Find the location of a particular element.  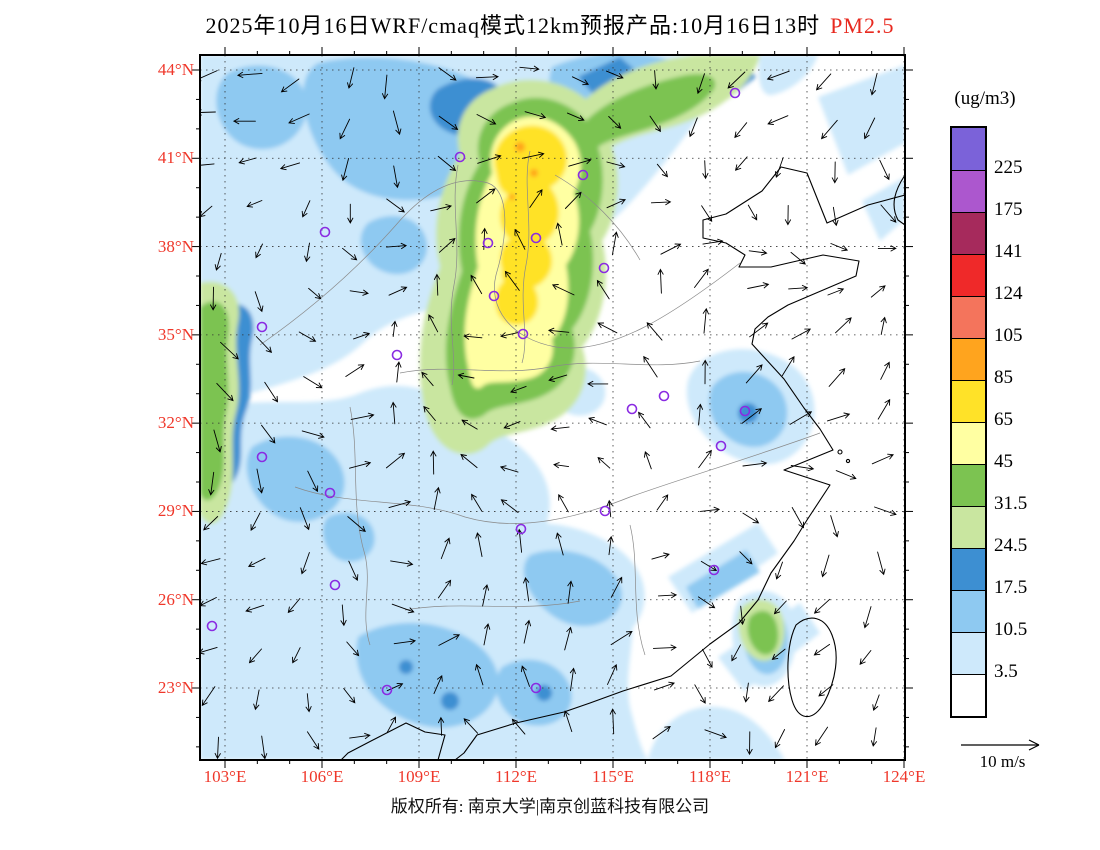

lon-tick-label: 103°E is located at coordinates (225, 776).